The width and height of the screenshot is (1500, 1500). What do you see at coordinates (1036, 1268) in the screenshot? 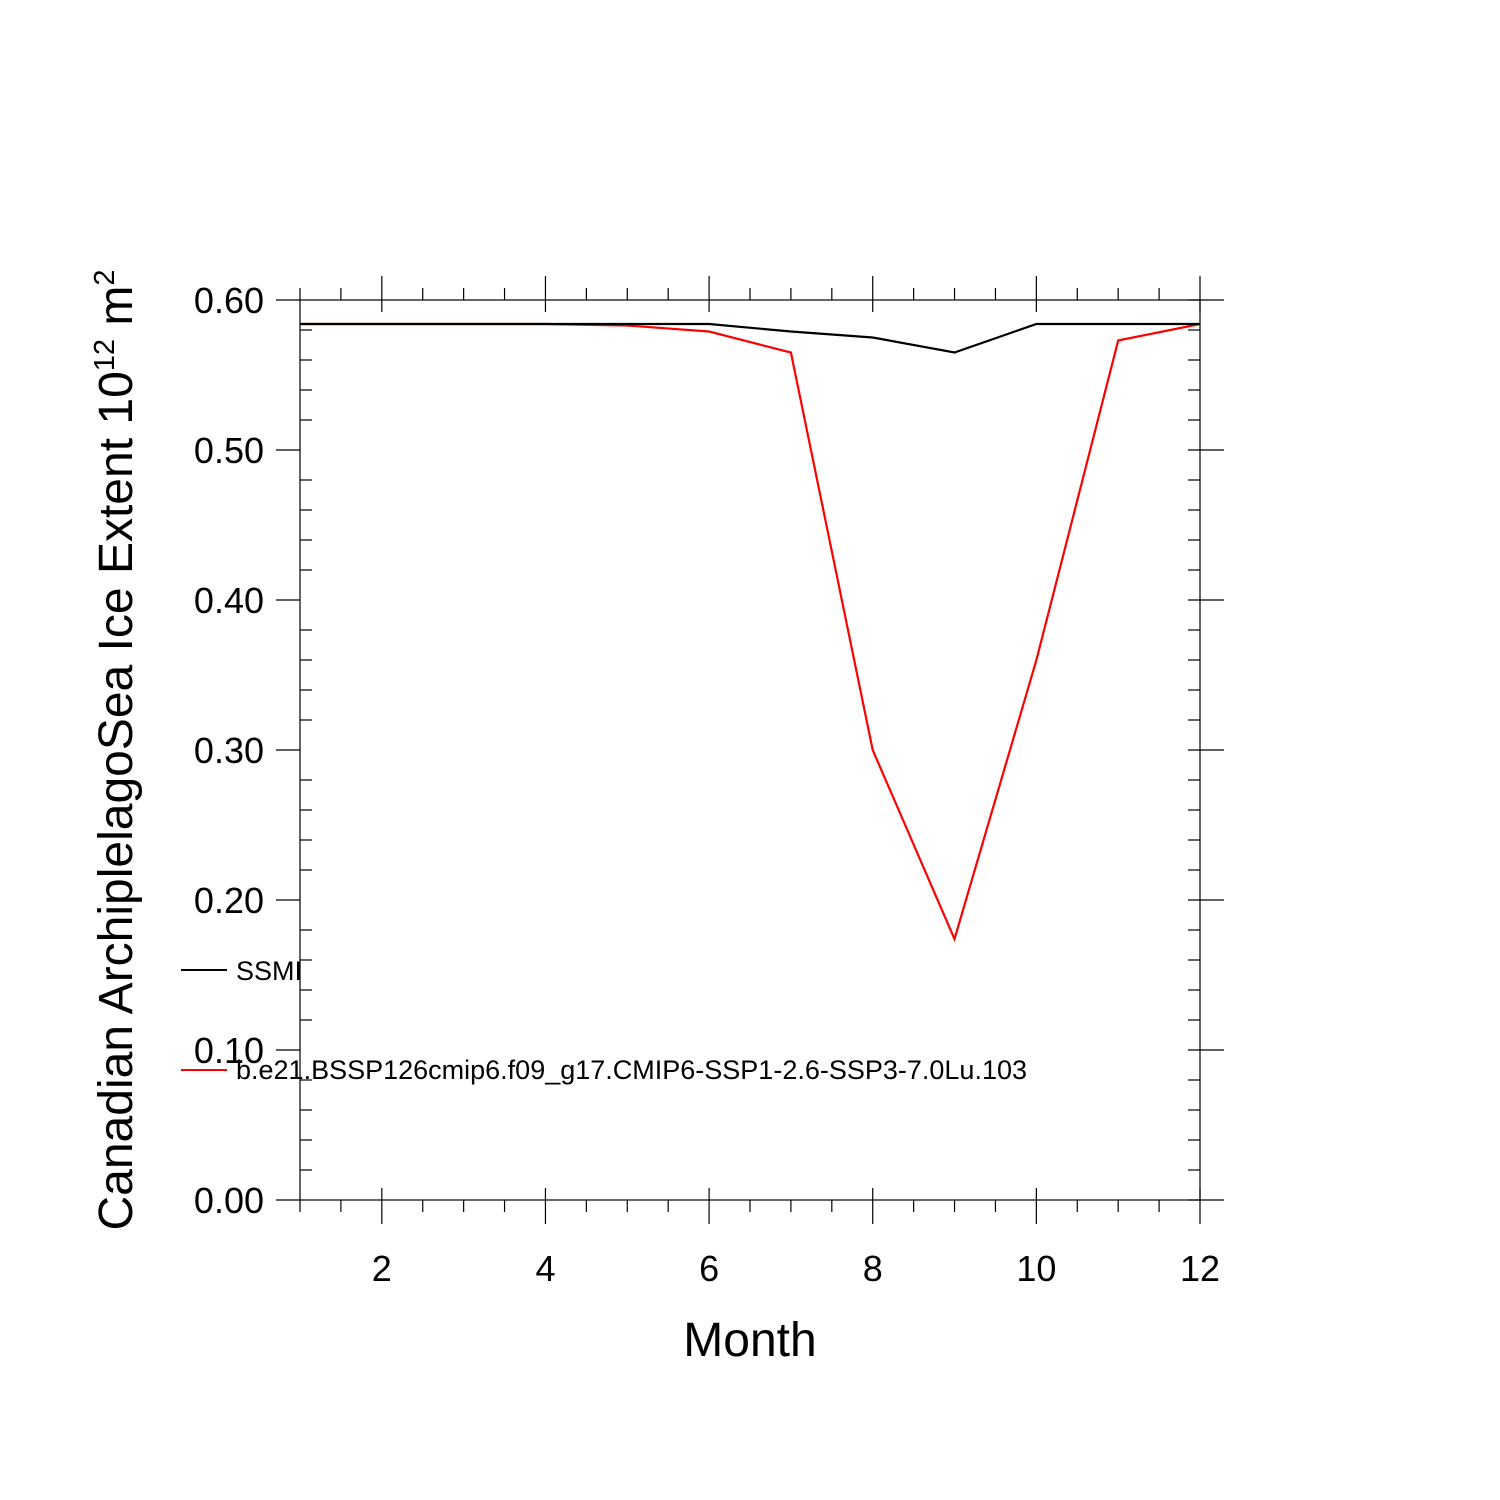
I see `x-tick-label: 10` at bounding box center [1036, 1268].